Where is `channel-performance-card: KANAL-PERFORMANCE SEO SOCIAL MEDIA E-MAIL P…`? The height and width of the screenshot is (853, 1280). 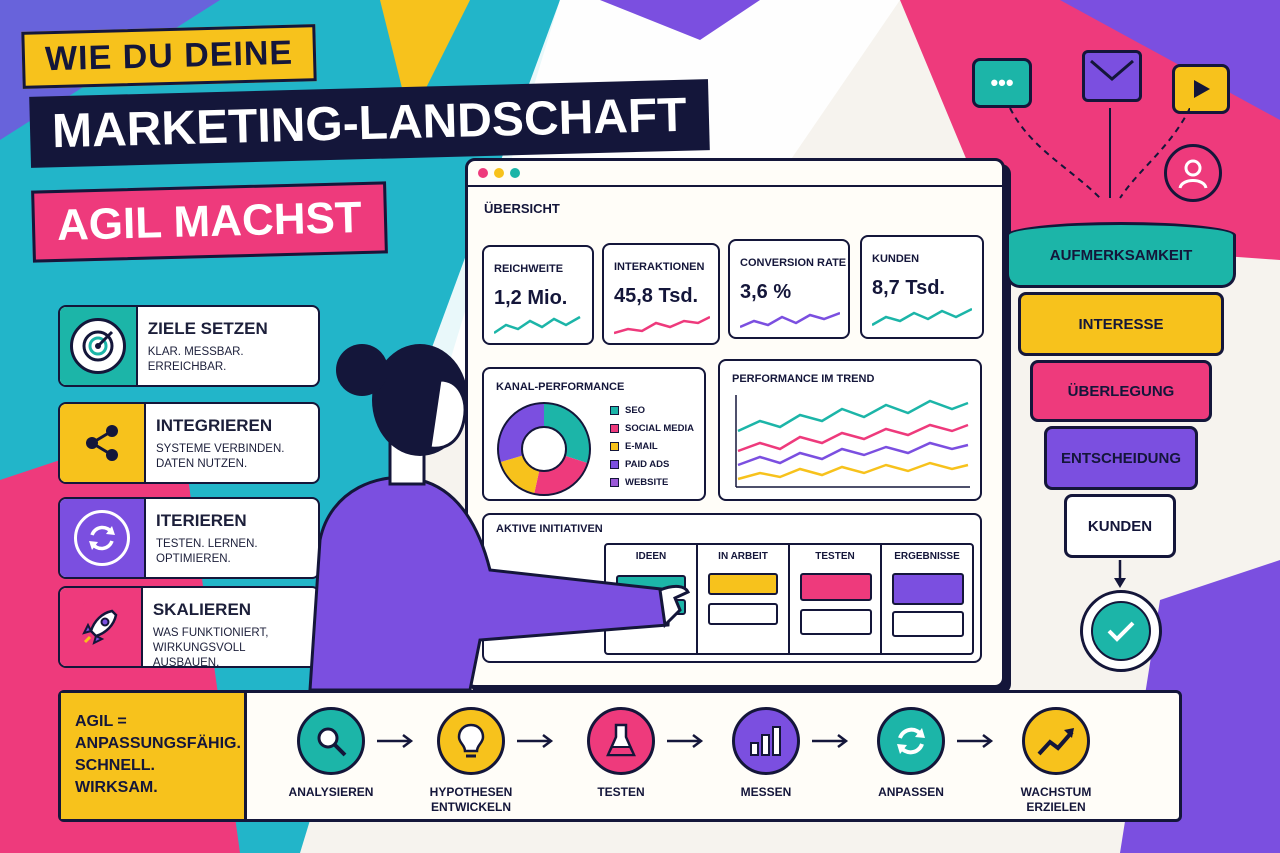
channel-performance-card: KANAL-PERFORMANCE SEO SOCIAL MEDIA E-MAIL P… is located at coordinates (594, 434).